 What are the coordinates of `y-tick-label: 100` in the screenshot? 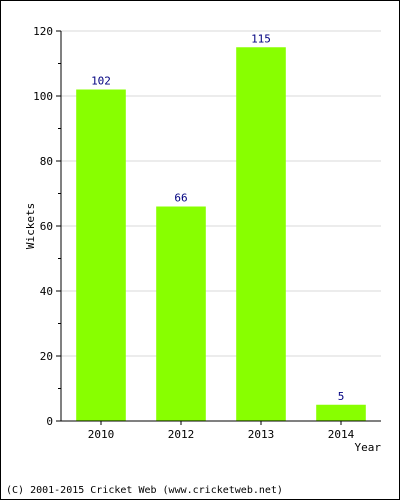 It's located at (43, 96).